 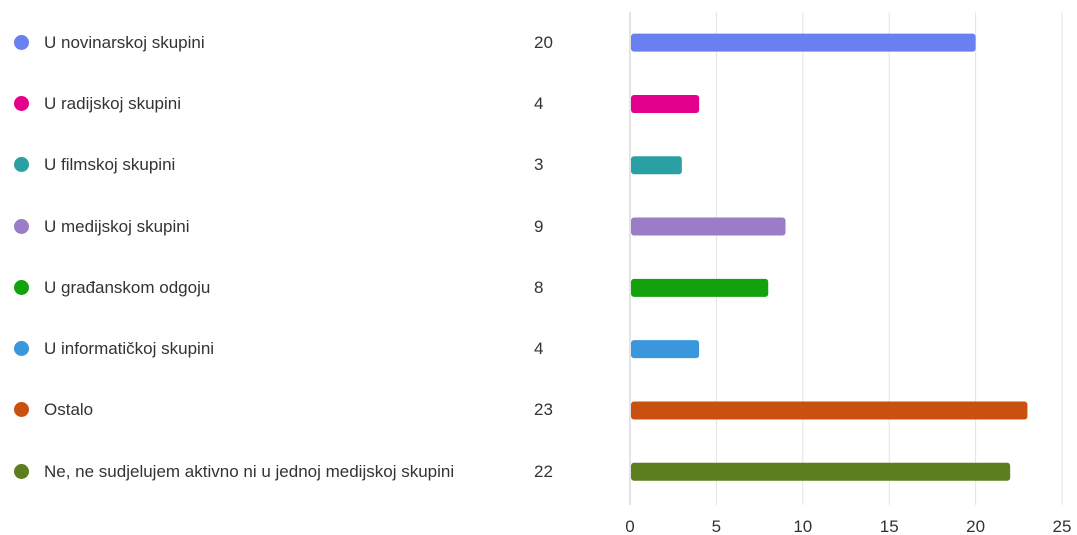 What do you see at coordinates (539, 287) in the screenshot?
I see `data-label: 8` at bounding box center [539, 287].